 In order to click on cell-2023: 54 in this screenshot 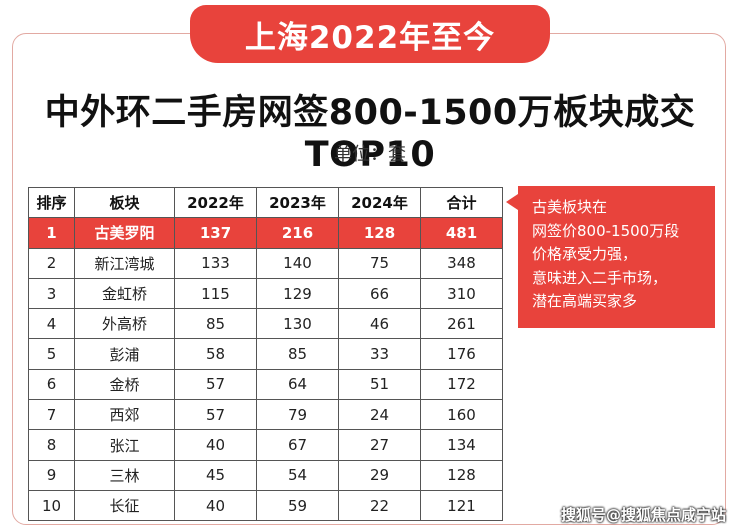, I will do `click(297, 475)`.